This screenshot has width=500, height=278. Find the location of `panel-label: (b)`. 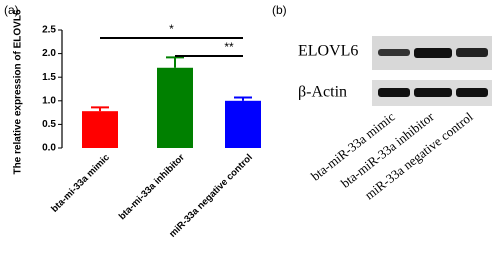

panel-label: (b) is located at coordinates (279, 10).